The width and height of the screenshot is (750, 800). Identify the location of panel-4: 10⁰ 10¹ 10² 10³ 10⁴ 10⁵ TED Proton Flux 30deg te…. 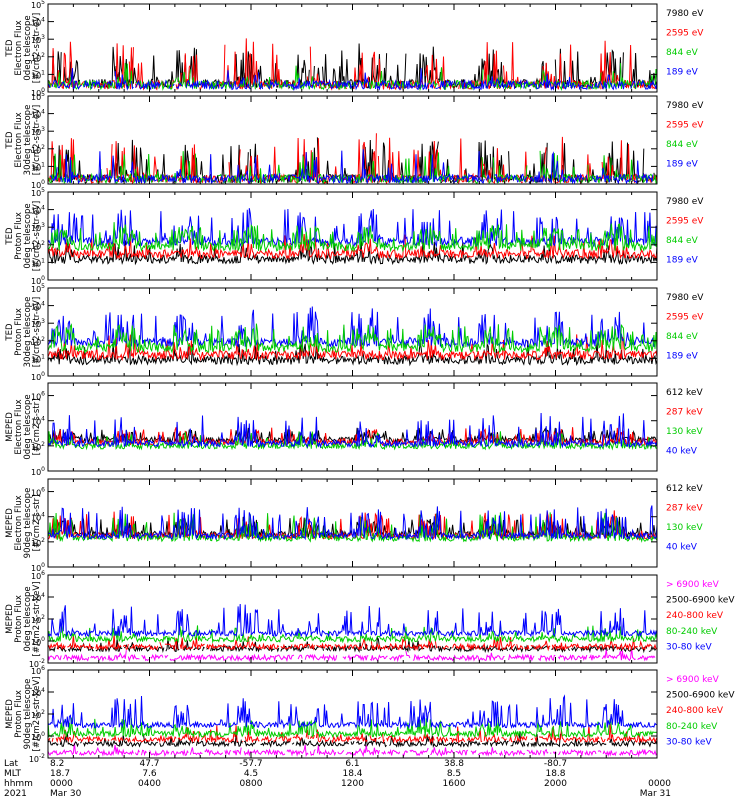
(354, 332).